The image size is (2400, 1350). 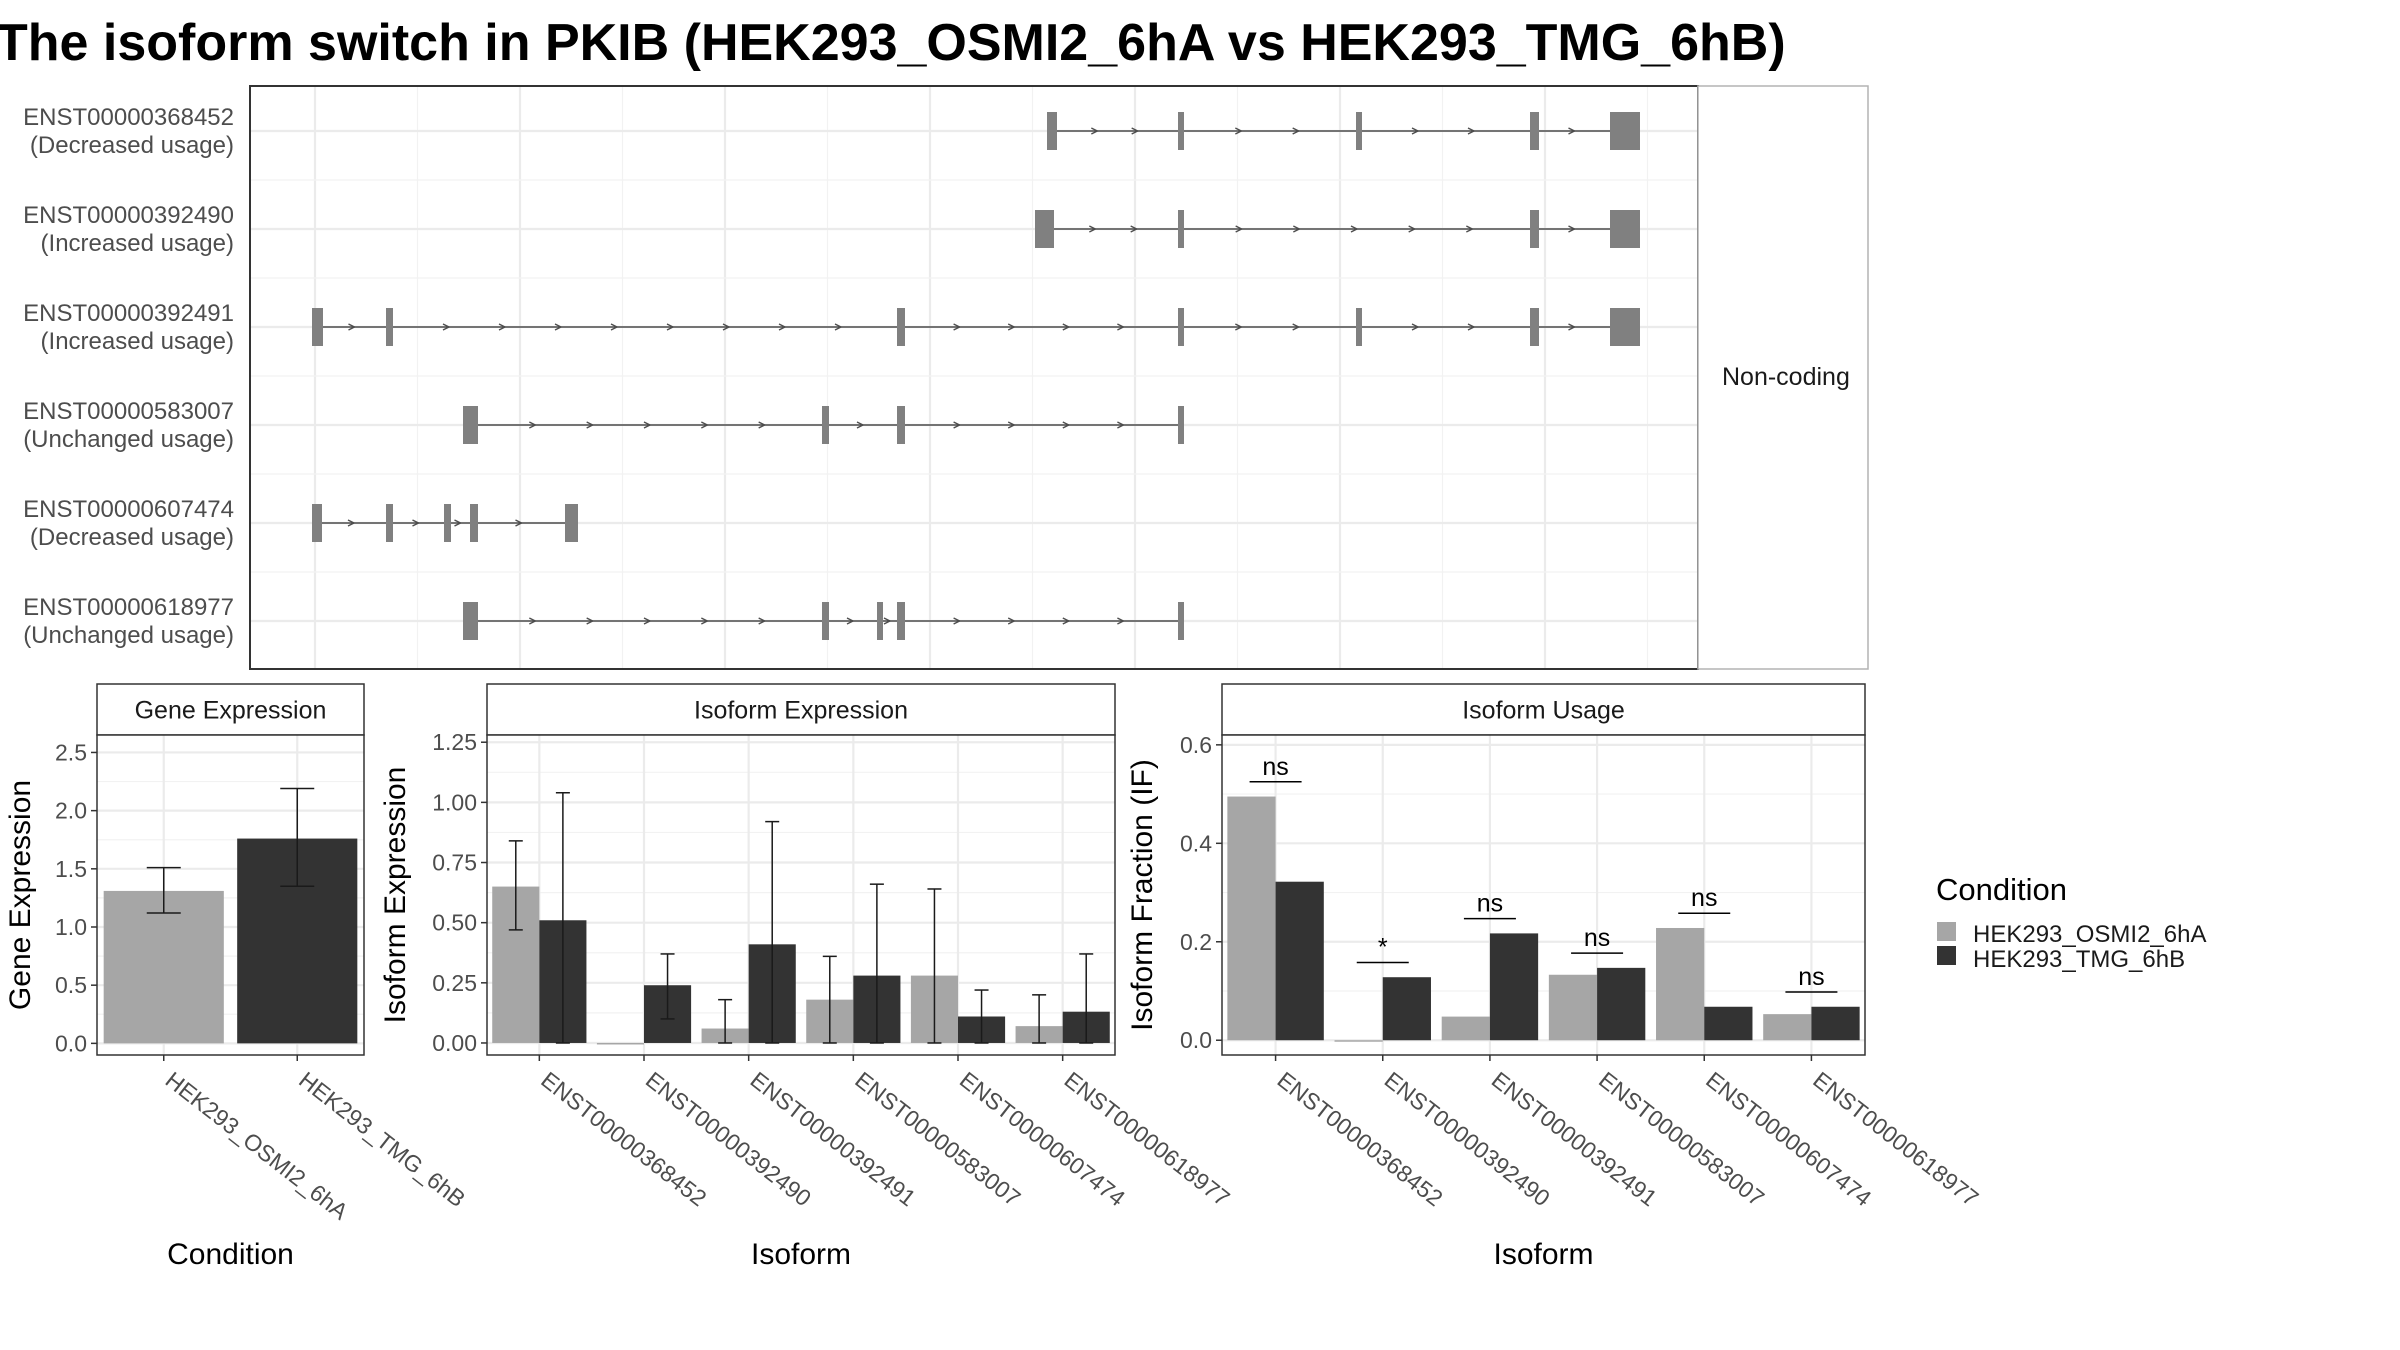 What do you see at coordinates (1787, 1027) in the screenshot?
I see `bar-cond1-ENST00000618977` at bounding box center [1787, 1027].